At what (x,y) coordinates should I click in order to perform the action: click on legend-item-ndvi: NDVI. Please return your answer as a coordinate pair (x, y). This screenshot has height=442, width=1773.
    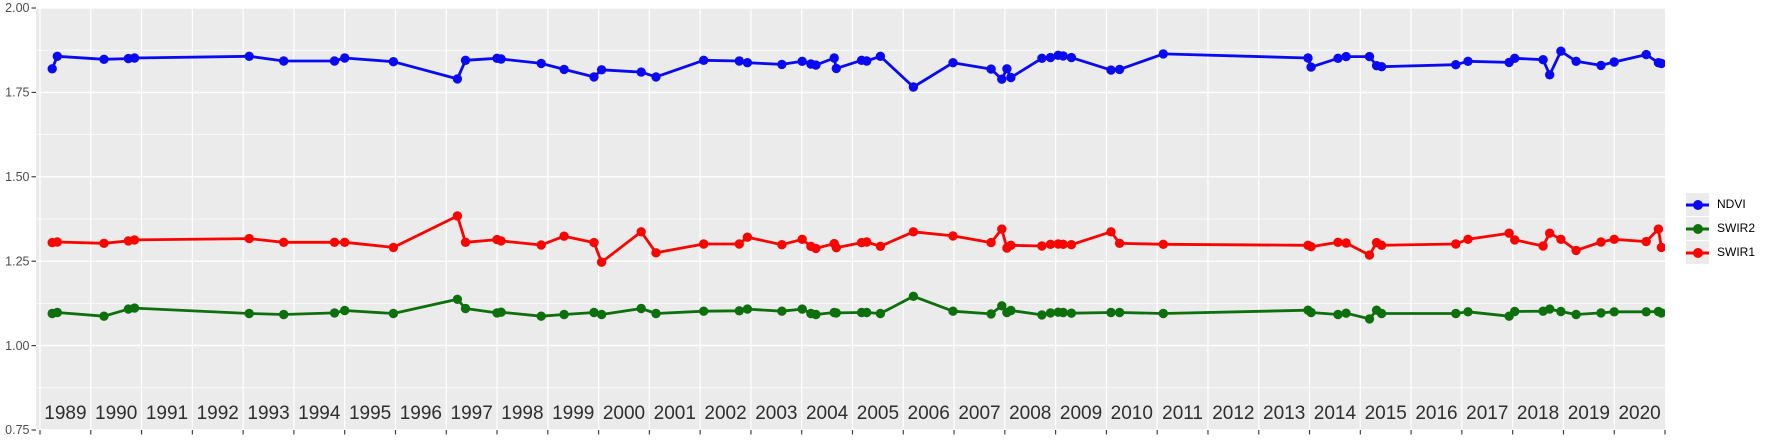
    Looking at the image, I should click on (1720, 204).